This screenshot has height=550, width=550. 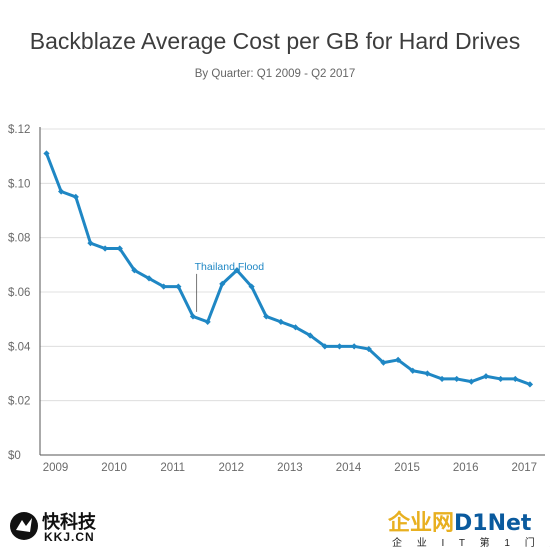 What do you see at coordinates (349, 468) in the screenshot?
I see `x-tick-label: 2014` at bounding box center [349, 468].